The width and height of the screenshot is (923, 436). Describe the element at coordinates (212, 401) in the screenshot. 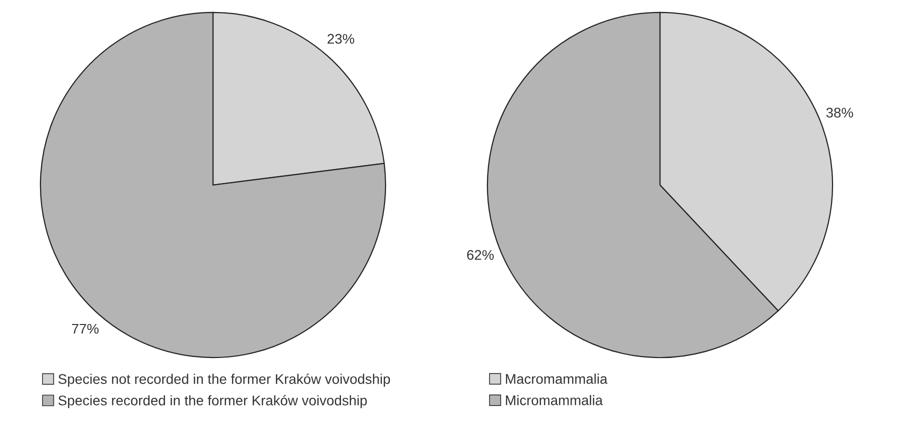

I see `legend-label: Species recorded in the former Kraków voivodship` at that location.